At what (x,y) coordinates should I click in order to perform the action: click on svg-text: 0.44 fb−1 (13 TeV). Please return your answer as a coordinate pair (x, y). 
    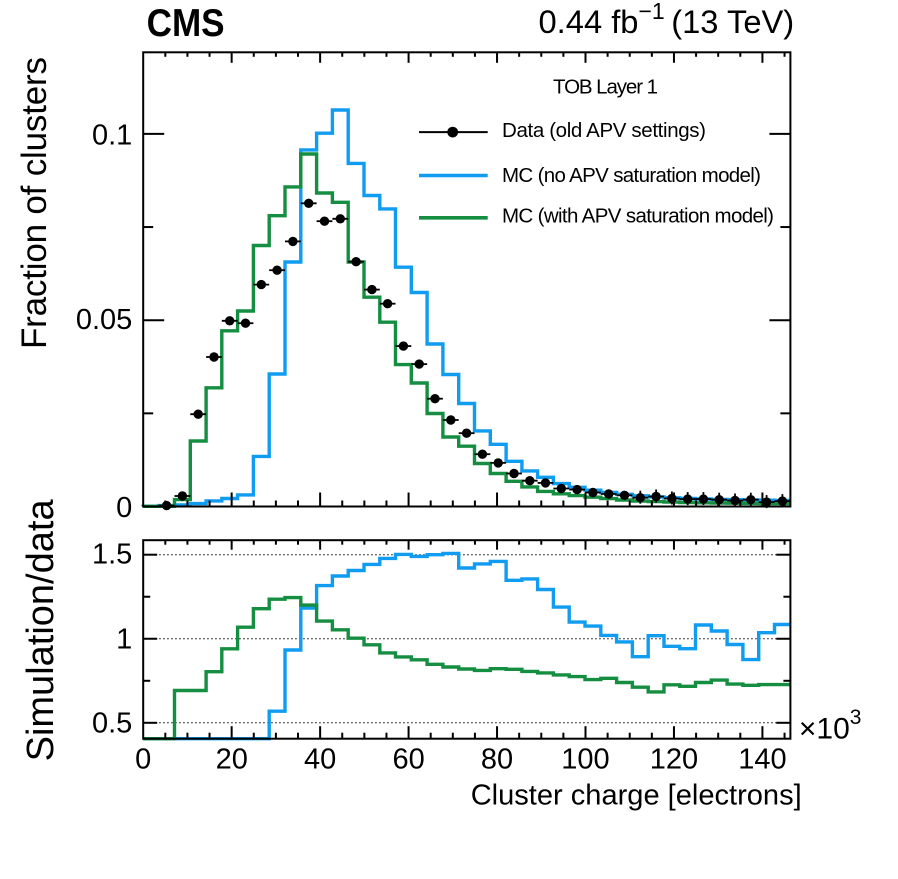
    Looking at the image, I should click on (667, 20).